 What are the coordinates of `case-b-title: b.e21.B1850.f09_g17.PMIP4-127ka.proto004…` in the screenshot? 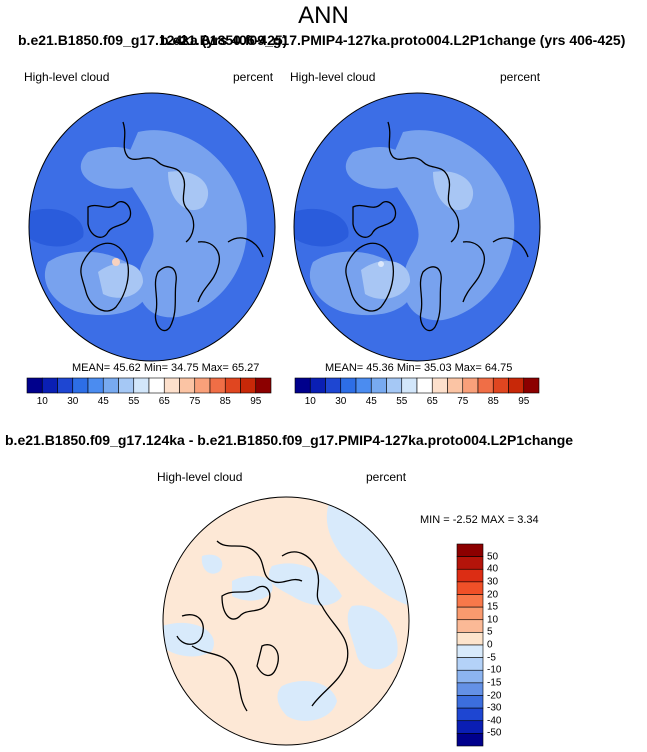 It's located at (393, 40).